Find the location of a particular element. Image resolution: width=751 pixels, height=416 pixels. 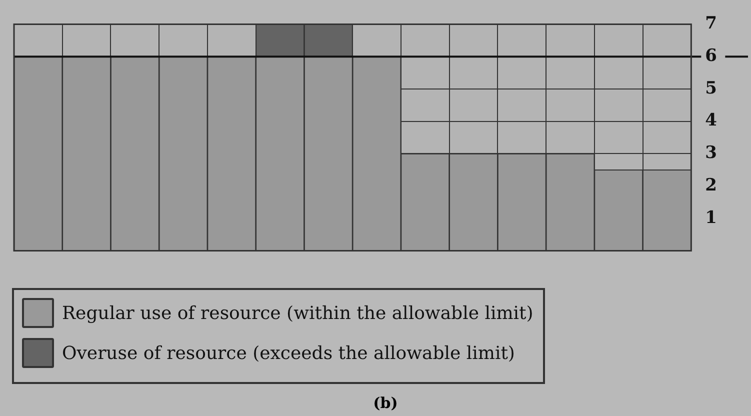

y-tick-label: 3 is located at coordinates (711, 153).